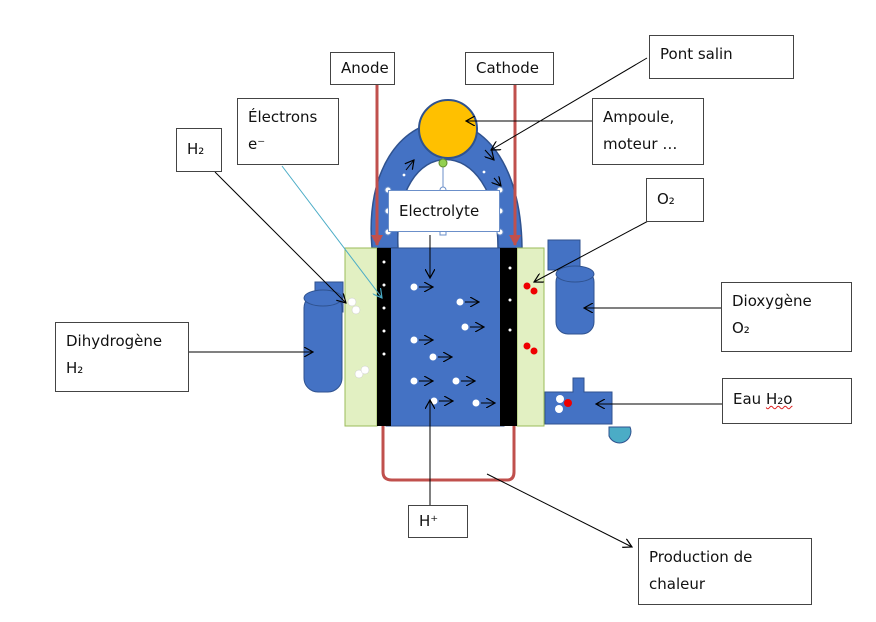 This screenshot has width=876, height=622. Describe the element at coordinates (75, 368) in the screenshot. I see `dihydrogene-text-2: H₂` at that location.